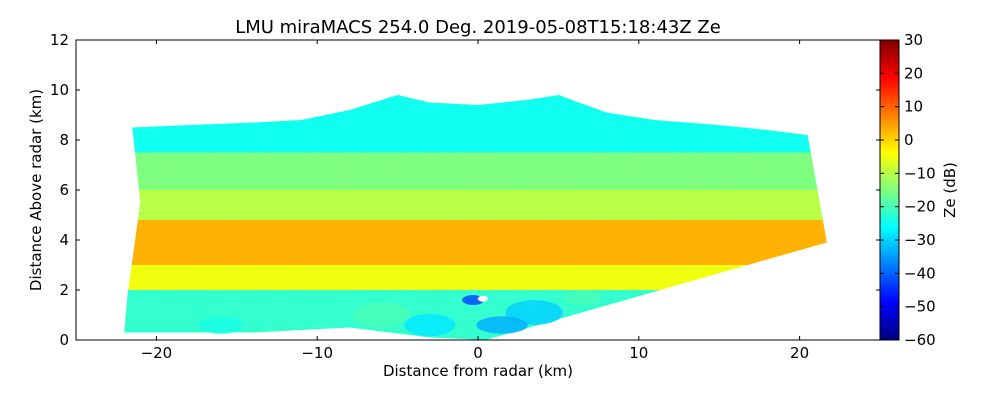 The width and height of the screenshot is (1000, 404). What do you see at coordinates (482, 298) in the screenshot?
I see `echo-gap` at bounding box center [482, 298].